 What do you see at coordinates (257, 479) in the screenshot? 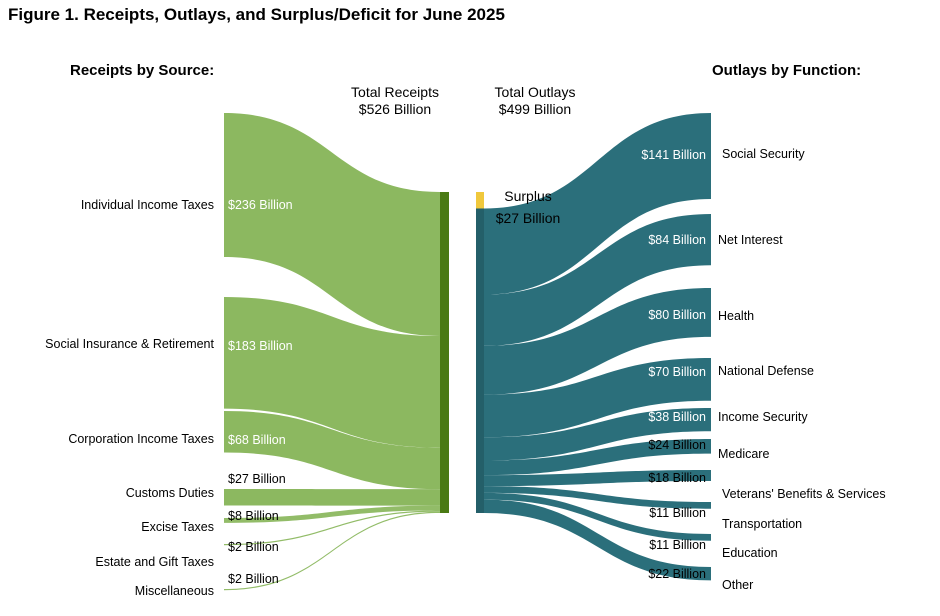
I see `receipt-value-label: $27 Billion` at bounding box center [257, 479].